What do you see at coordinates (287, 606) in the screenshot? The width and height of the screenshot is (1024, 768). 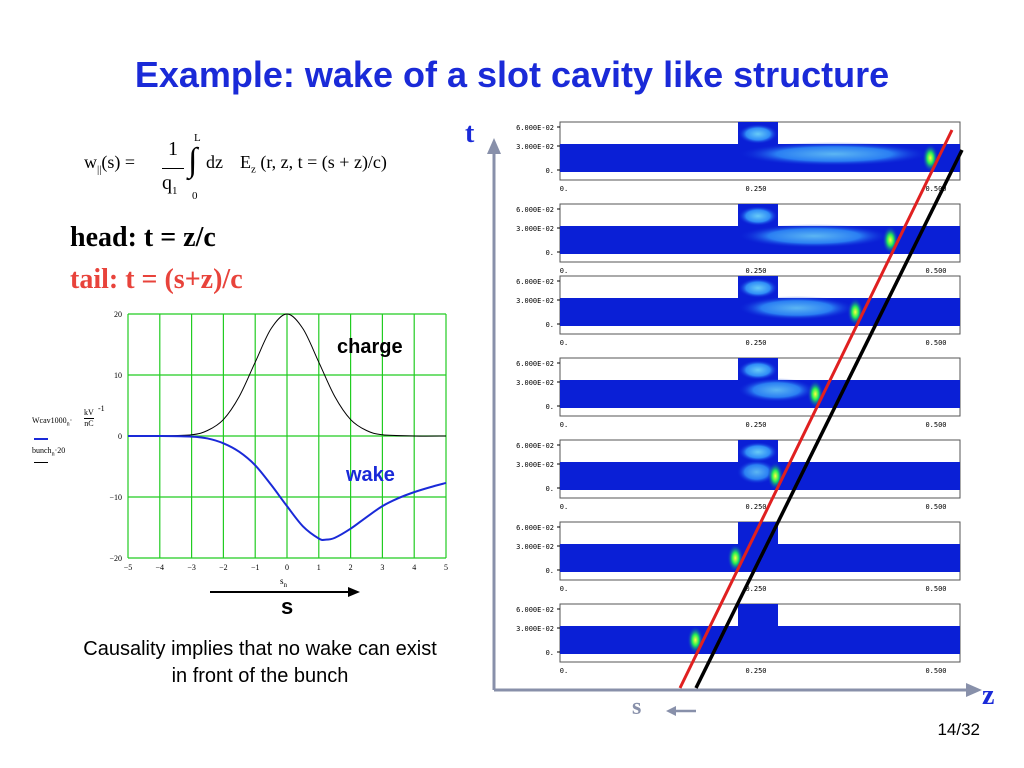 I see `s-arrow-label: s` at bounding box center [287, 606].